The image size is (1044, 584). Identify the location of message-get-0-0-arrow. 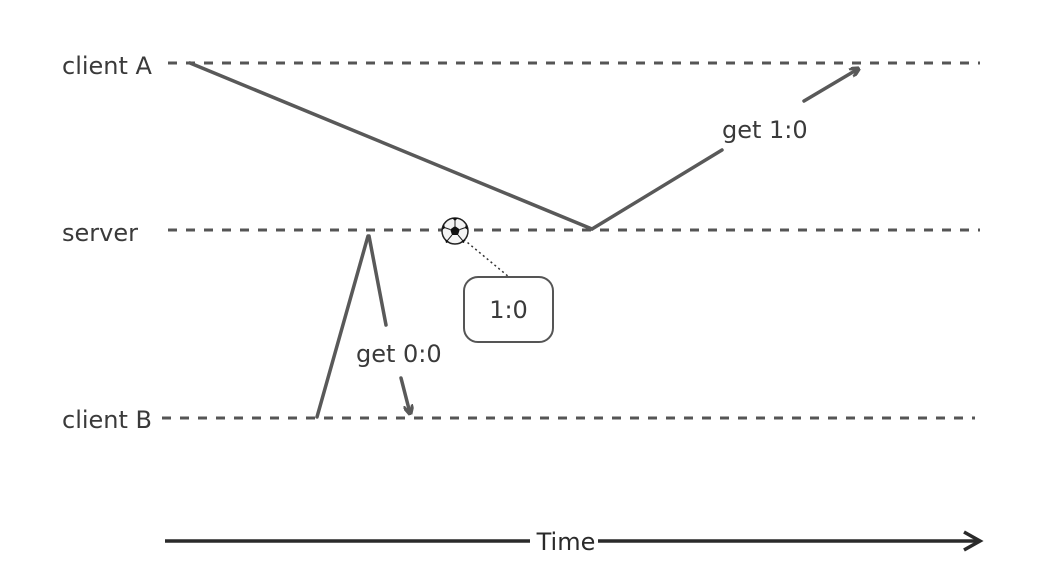
(404, 394).